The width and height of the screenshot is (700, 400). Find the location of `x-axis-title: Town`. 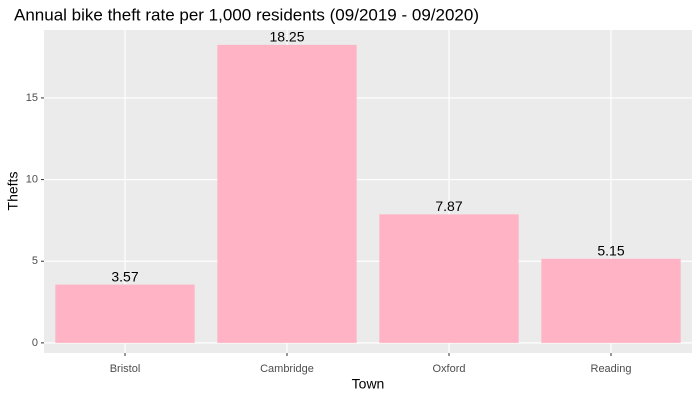

x-axis-title: Town is located at coordinates (368, 384).